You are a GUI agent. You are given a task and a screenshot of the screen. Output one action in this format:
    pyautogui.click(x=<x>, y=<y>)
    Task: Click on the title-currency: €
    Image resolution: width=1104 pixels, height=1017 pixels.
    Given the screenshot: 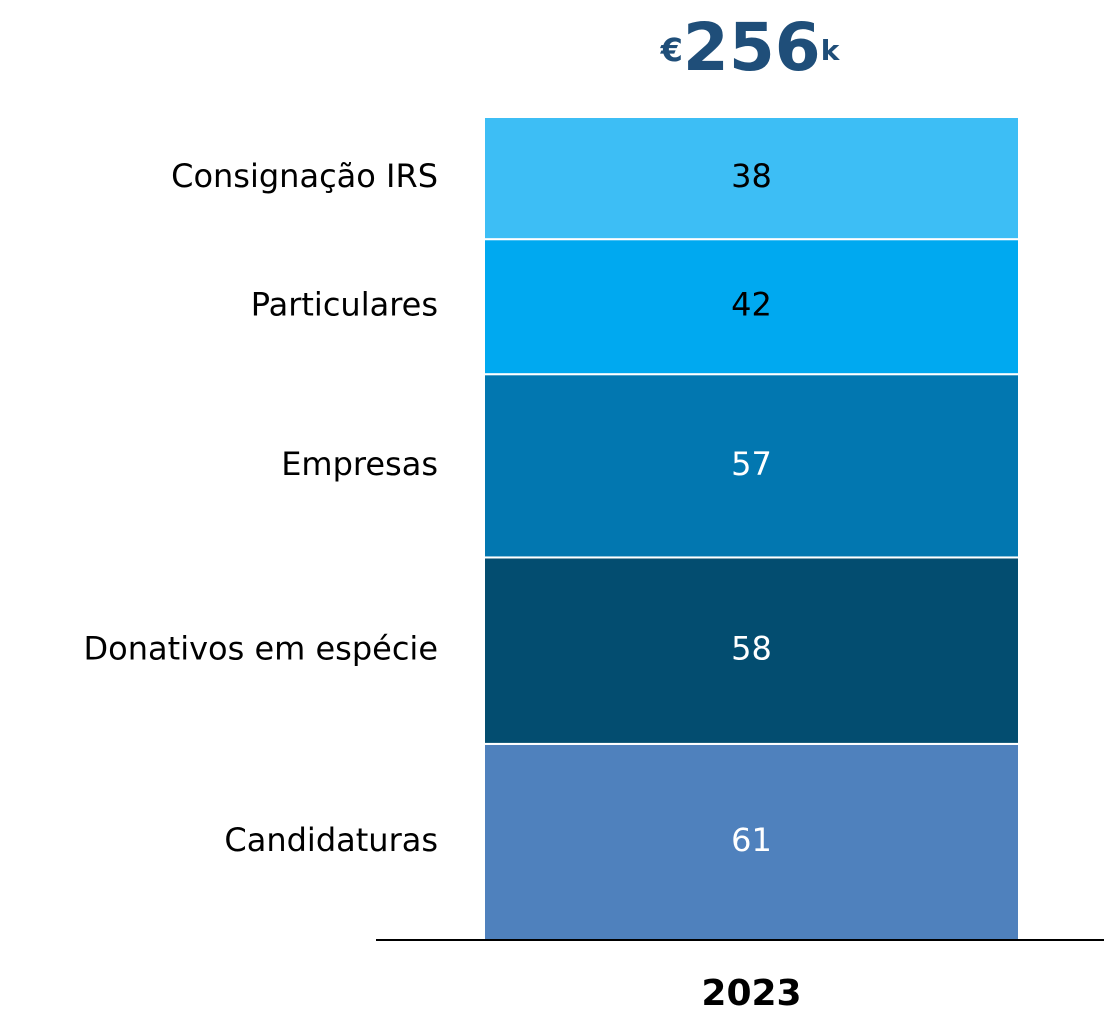 What is the action you would take?
    pyautogui.click(x=671, y=50)
    